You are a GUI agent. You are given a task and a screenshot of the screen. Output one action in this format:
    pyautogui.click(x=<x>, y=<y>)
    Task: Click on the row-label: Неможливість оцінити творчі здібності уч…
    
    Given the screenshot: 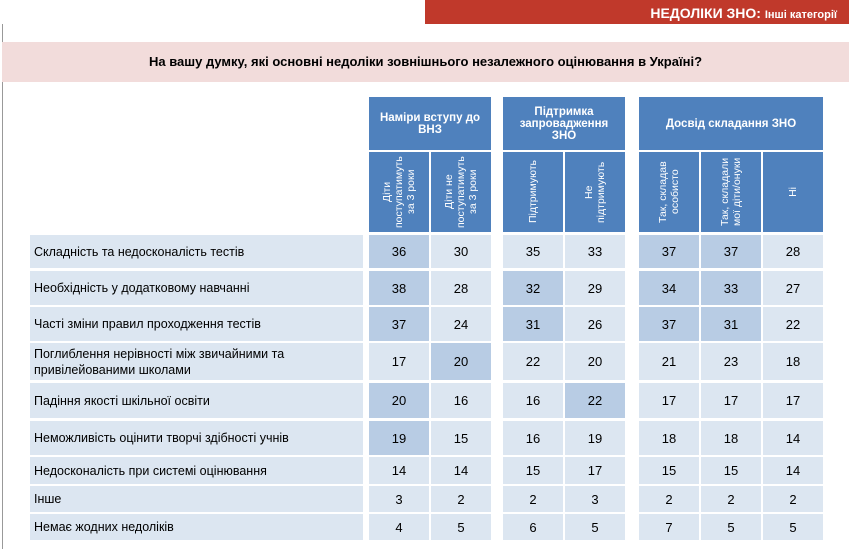 What is the action you would take?
    pyautogui.click(x=196, y=438)
    